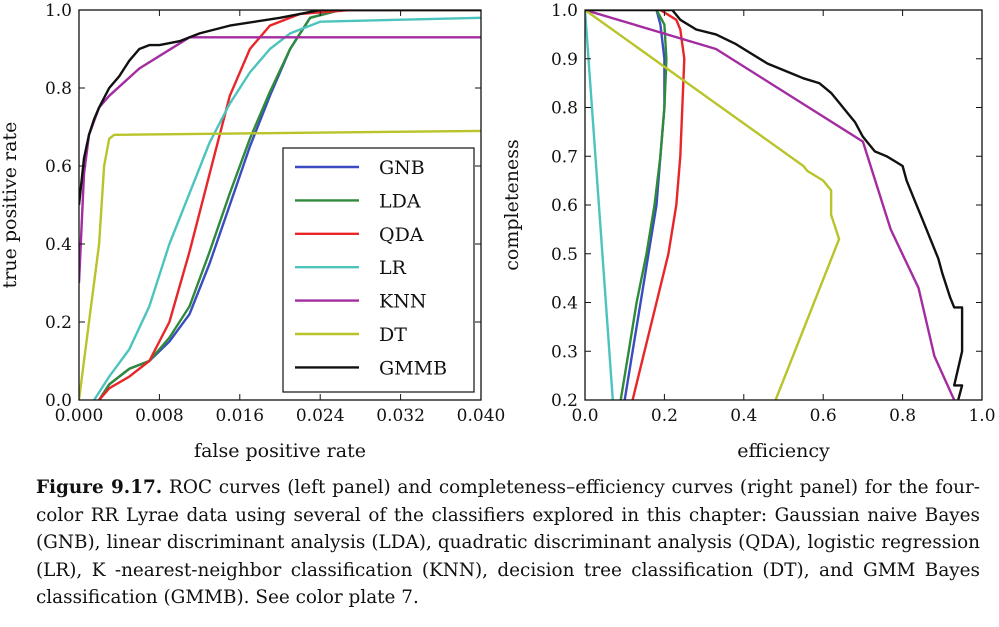 Image resolution: width=999 pixels, height=627 pixels. I want to click on caption-label: Figure 9.17., so click(99, 487).